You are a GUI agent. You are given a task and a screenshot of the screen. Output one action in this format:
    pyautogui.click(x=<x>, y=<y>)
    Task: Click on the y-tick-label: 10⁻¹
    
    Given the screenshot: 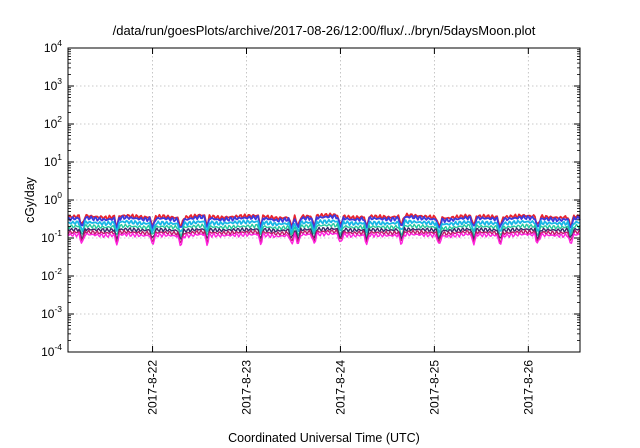 What is the action you would take?
    pyautogui.click(x=51, y=236)
    